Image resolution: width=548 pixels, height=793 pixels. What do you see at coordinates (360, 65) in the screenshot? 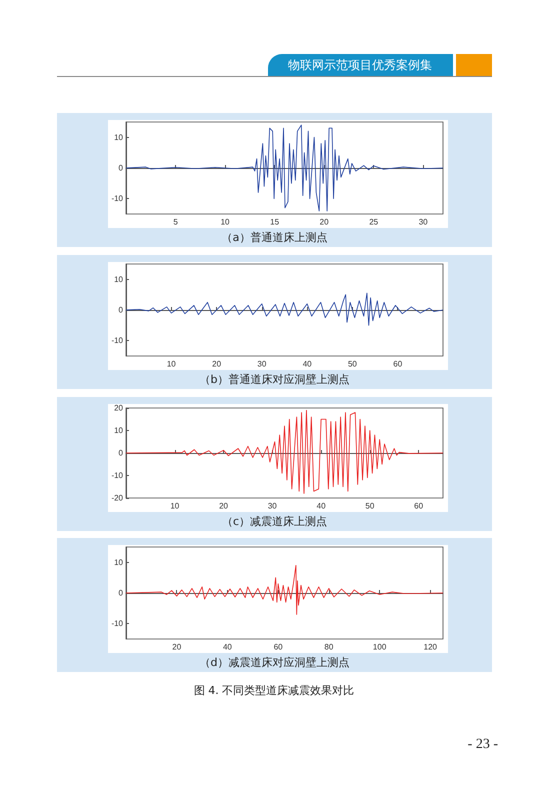
I see `banner: 物联网示范项目优秀案例集` at bounding box center [360, 65].